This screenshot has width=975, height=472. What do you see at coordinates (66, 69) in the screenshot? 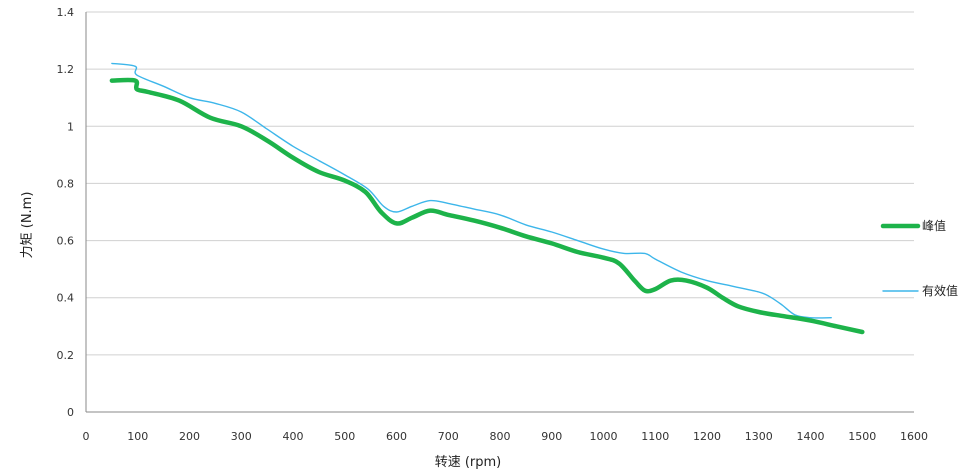
I see `y-tick-label: 1.2` at bounding box center [66, 69].